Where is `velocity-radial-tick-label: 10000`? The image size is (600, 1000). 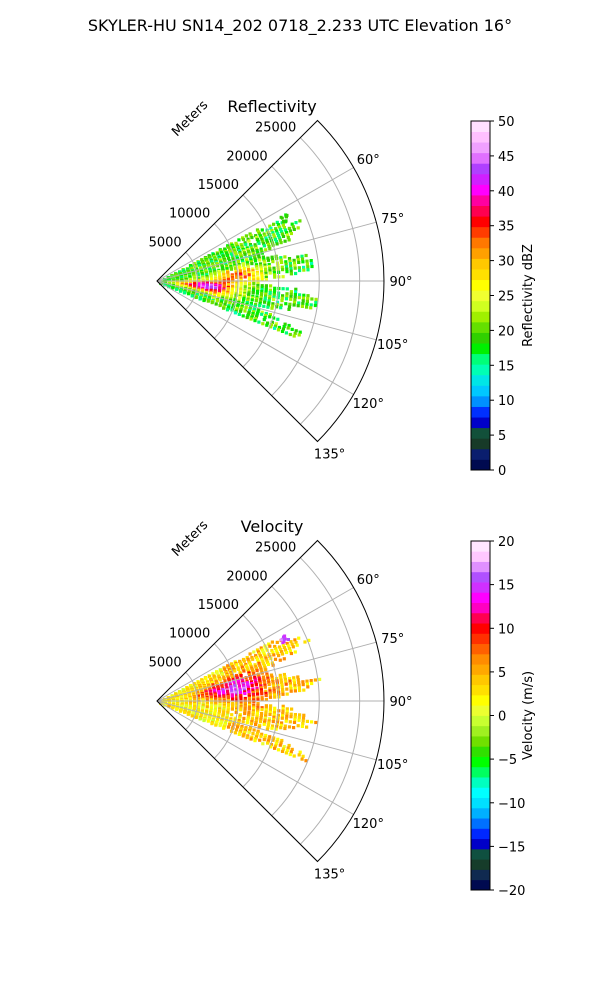
velocity-radial-tick-label: 10000 is located at coordinates (189, 634).